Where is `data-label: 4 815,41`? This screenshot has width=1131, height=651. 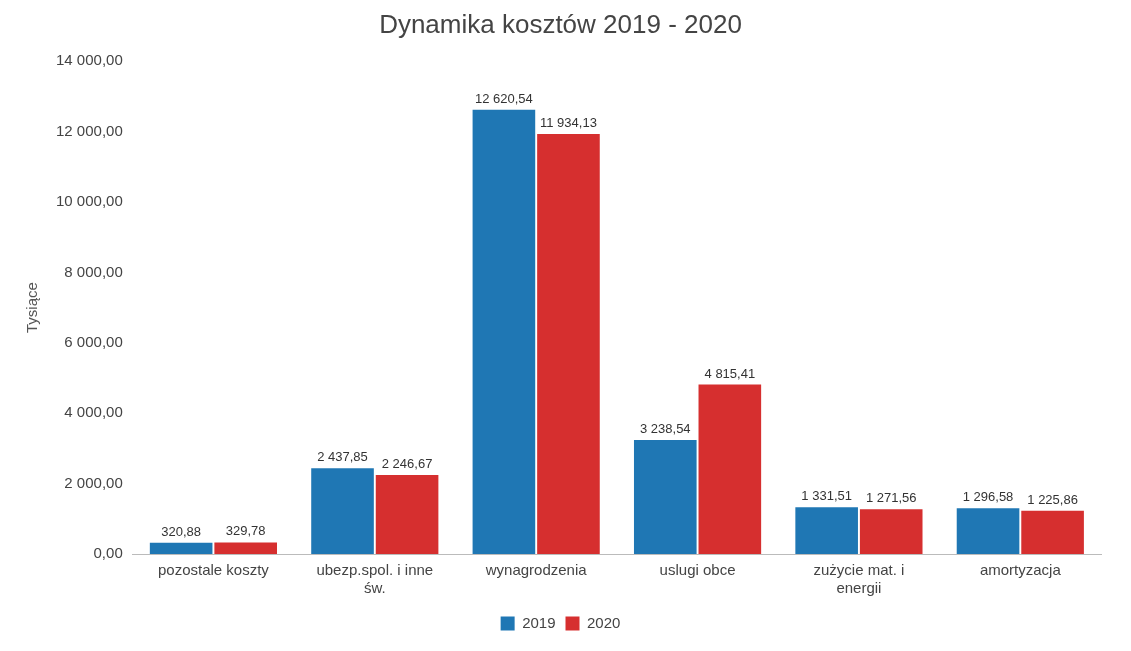
data-label: 4 815,41 is located at coordinates (730, 373).